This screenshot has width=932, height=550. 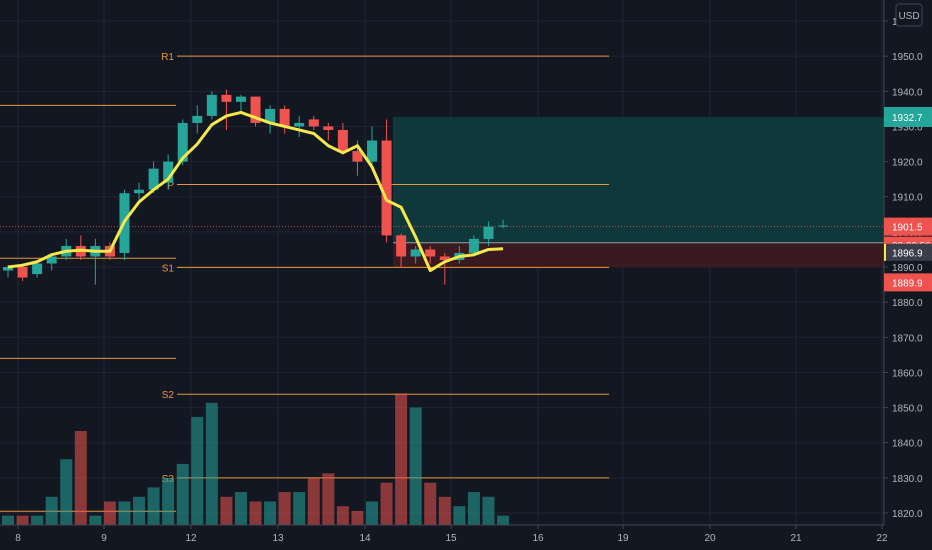 I want to click on target-zone, so click(x=638, y=179).